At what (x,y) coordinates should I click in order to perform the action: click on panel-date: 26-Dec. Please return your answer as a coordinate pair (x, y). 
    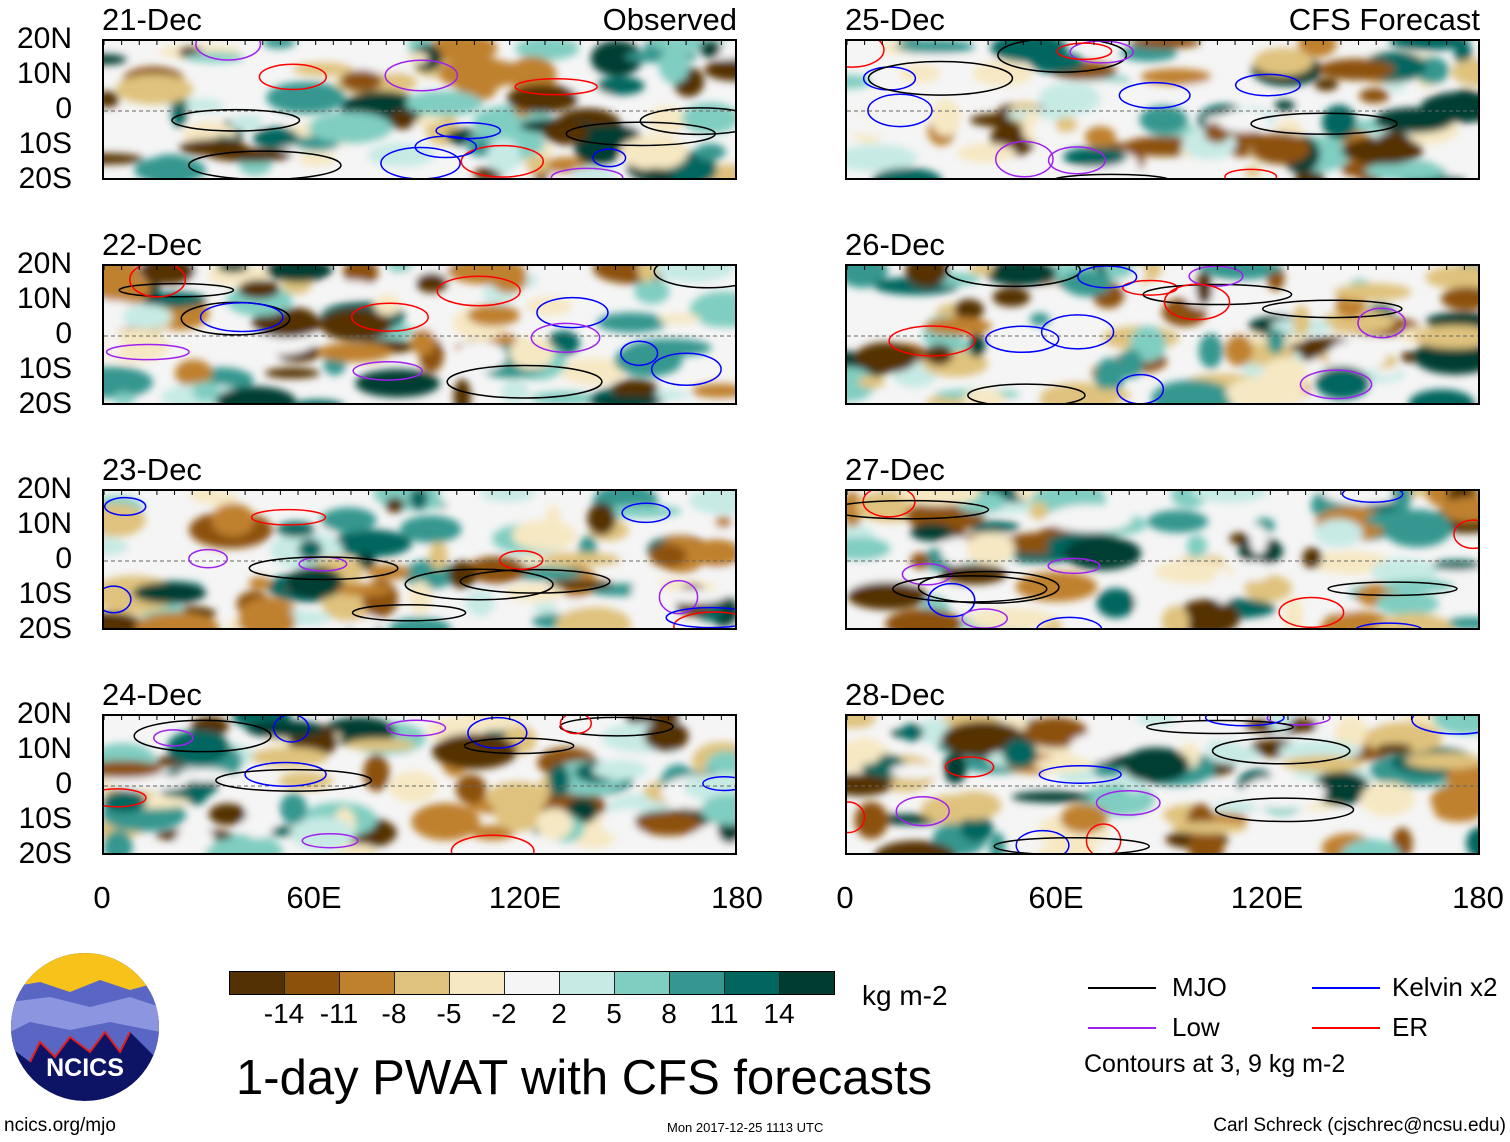
    Looking at the image, I should click on (895, 244).